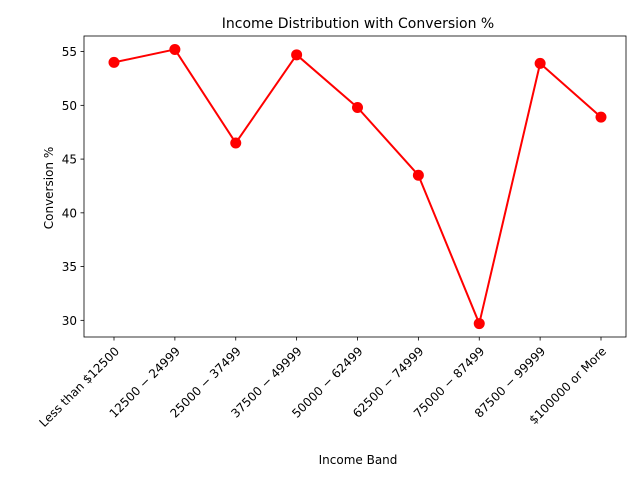 The image size is (640, 484). I want to click on x-axis-label: Income Band, so click(358, 460).